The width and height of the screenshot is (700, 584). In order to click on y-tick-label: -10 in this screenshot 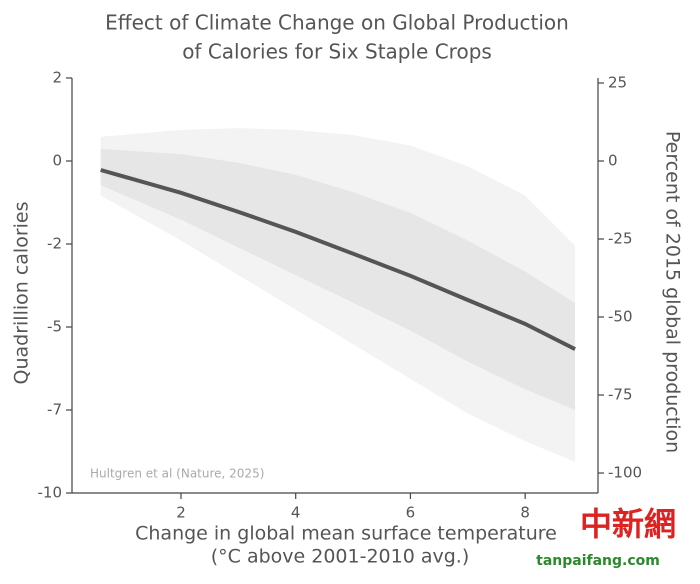, I will do `click(50, 493)`.